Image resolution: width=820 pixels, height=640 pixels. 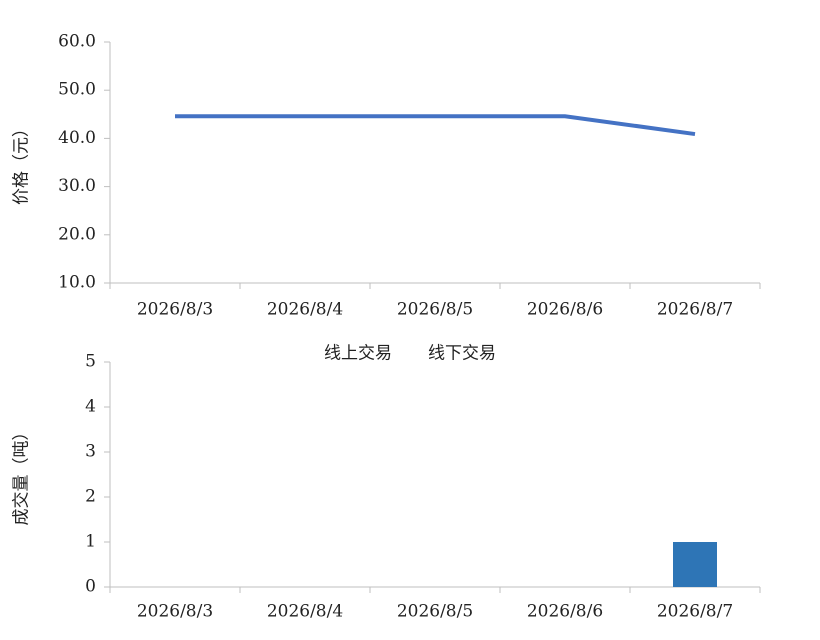 I want to click on bar, so click(x=695, y=564).